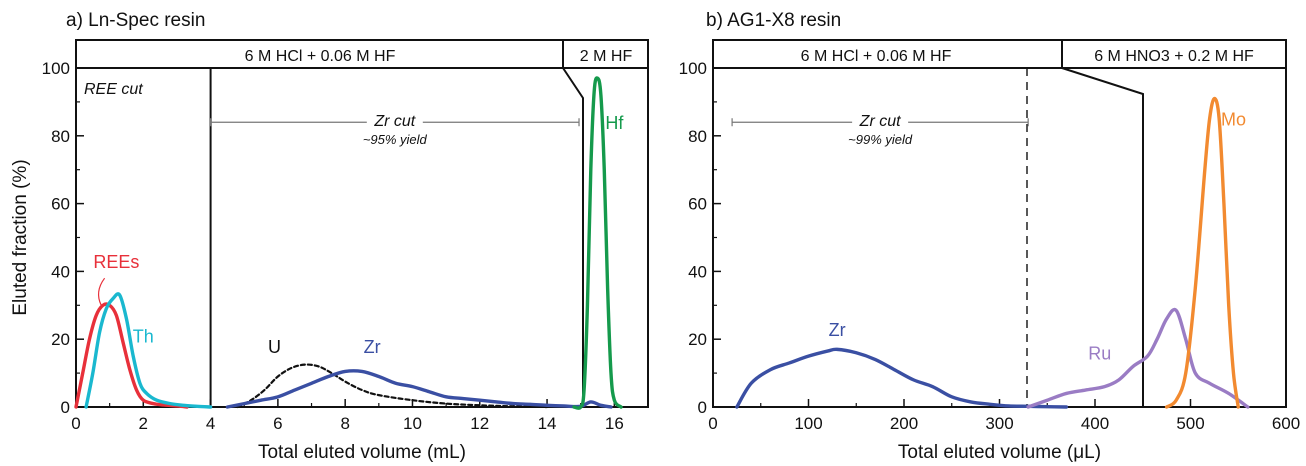  What do you see at coordinates (392, 386) in the screenshot?
I see `series-line-u` at bounding box center [392, 386].